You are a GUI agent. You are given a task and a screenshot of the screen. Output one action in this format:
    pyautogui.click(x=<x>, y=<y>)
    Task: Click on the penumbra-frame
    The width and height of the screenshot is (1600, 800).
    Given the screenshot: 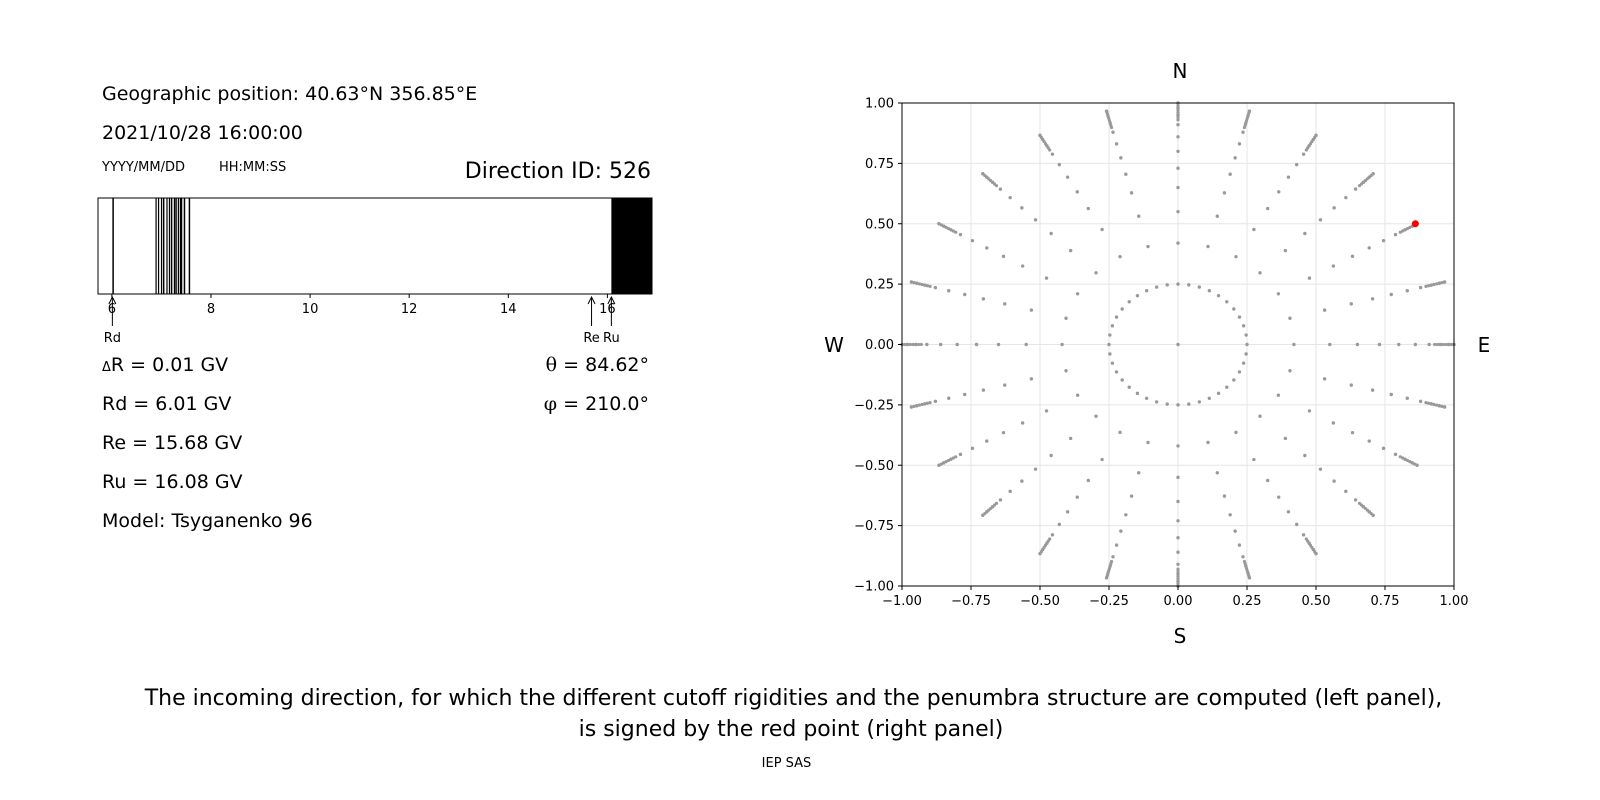 What is the action you would take?
    pyautogui.click(x=375, y=246)
    